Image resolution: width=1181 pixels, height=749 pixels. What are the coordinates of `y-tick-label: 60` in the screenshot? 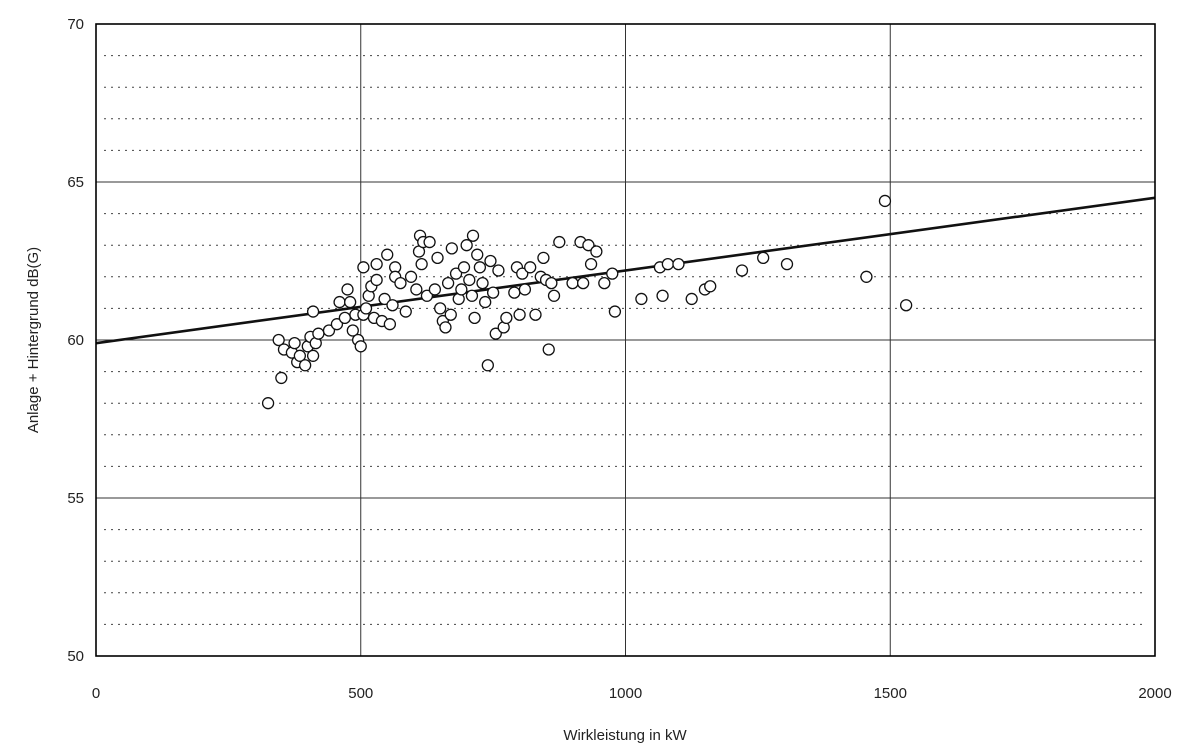 It's located at (75, 340).